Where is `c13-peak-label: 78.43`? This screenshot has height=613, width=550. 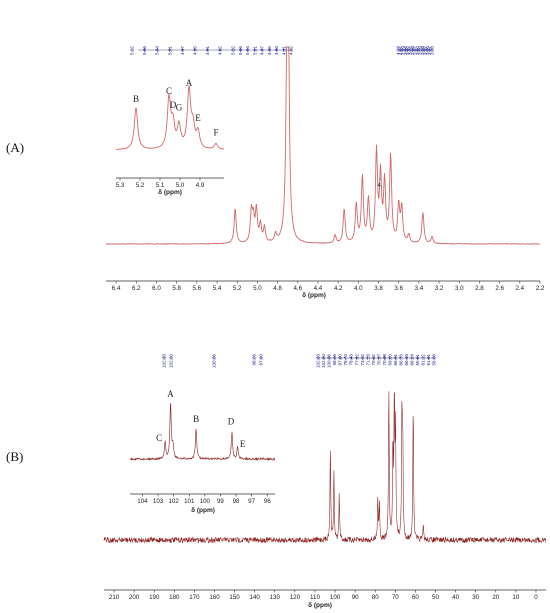 c13-peak-label: 78.43 is located at coordinates (351, 360).